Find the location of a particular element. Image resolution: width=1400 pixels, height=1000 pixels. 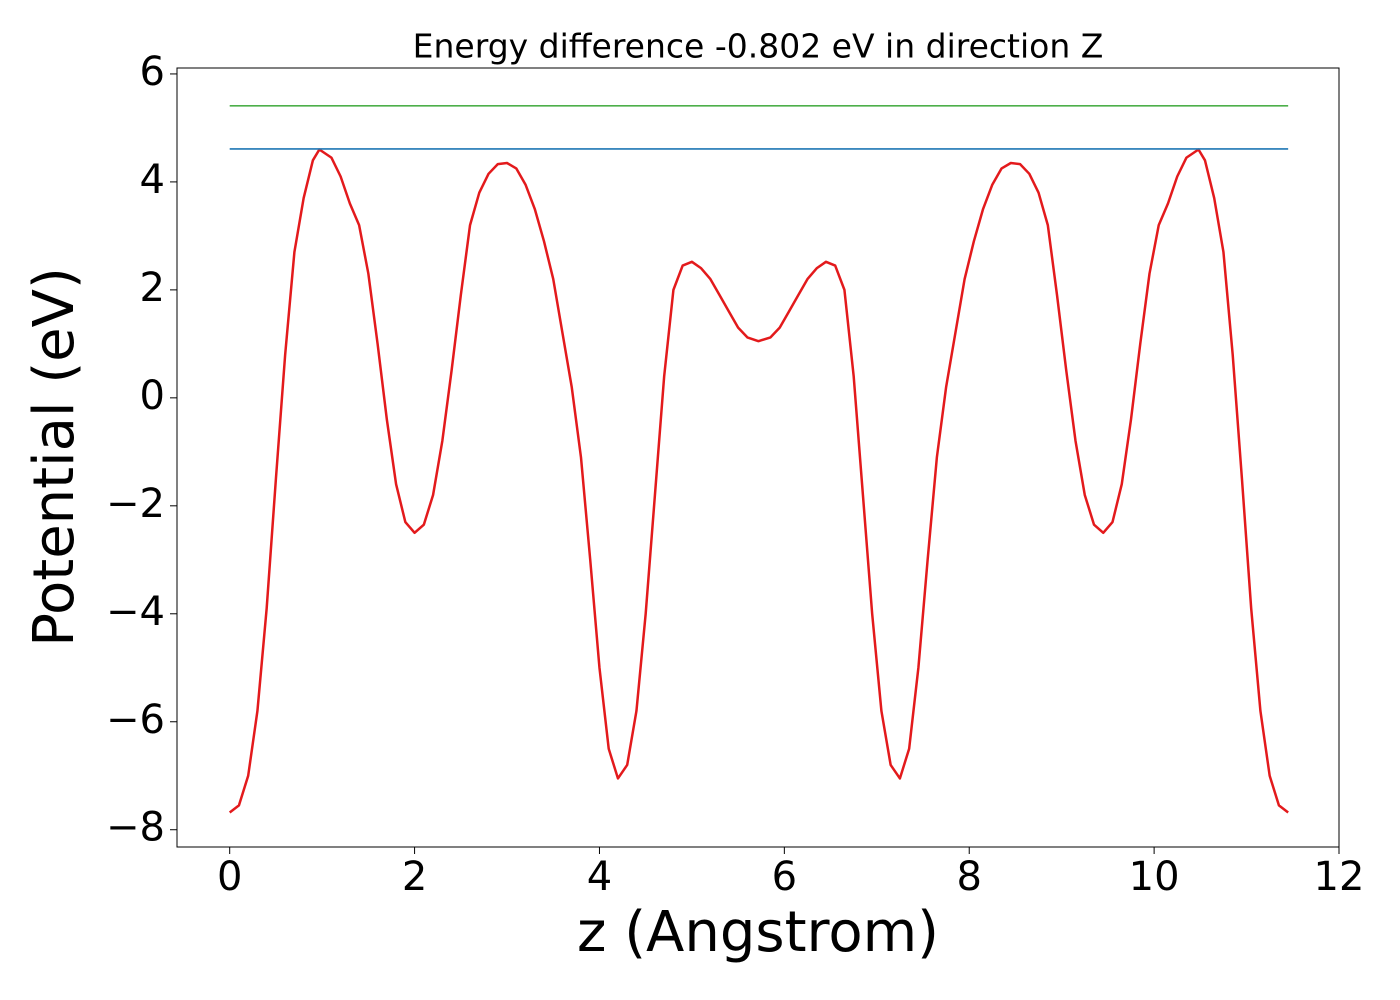

x-tick-label: 8 is located at coordinates (969, 877).